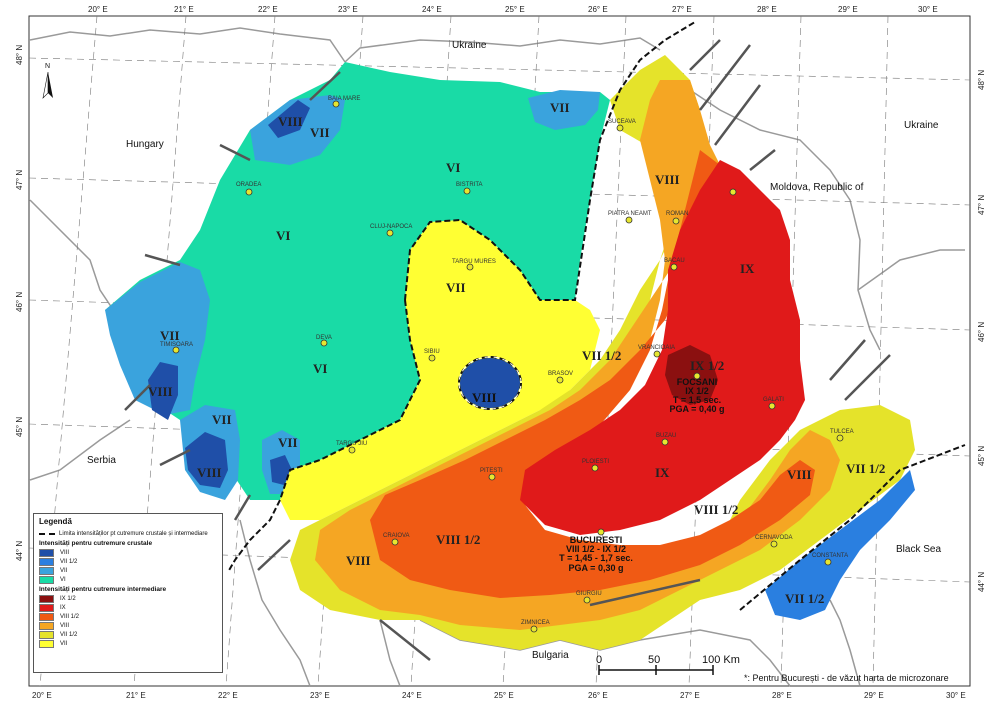  I want to click on grat-top-3: 23° E, so click(348, 9).